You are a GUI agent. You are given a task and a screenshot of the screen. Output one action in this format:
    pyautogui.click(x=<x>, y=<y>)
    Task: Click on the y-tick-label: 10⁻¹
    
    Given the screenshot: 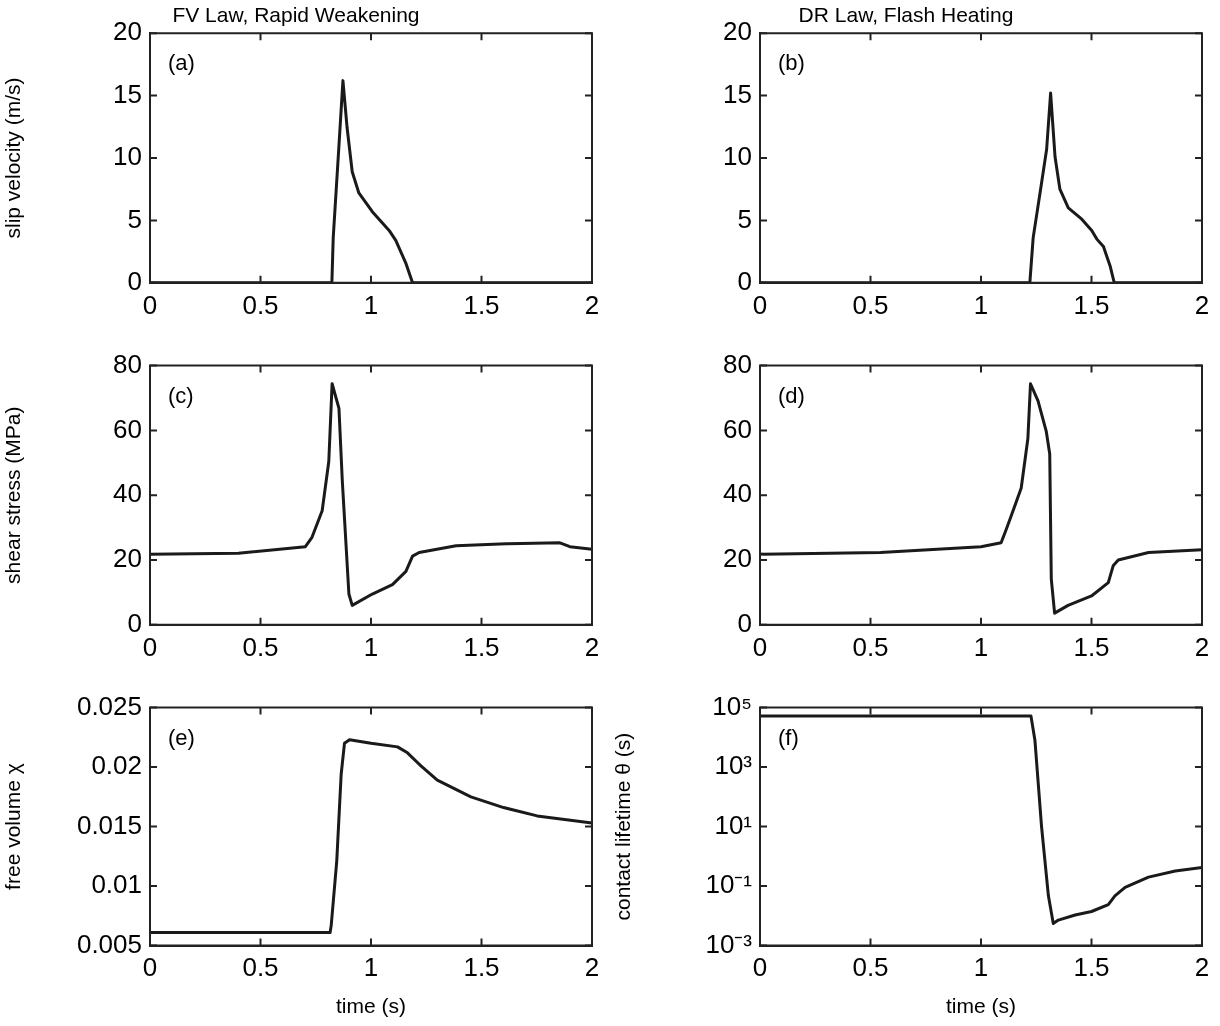 What is the action you would take?
    pyautogui.click(x=729, y=884)
    